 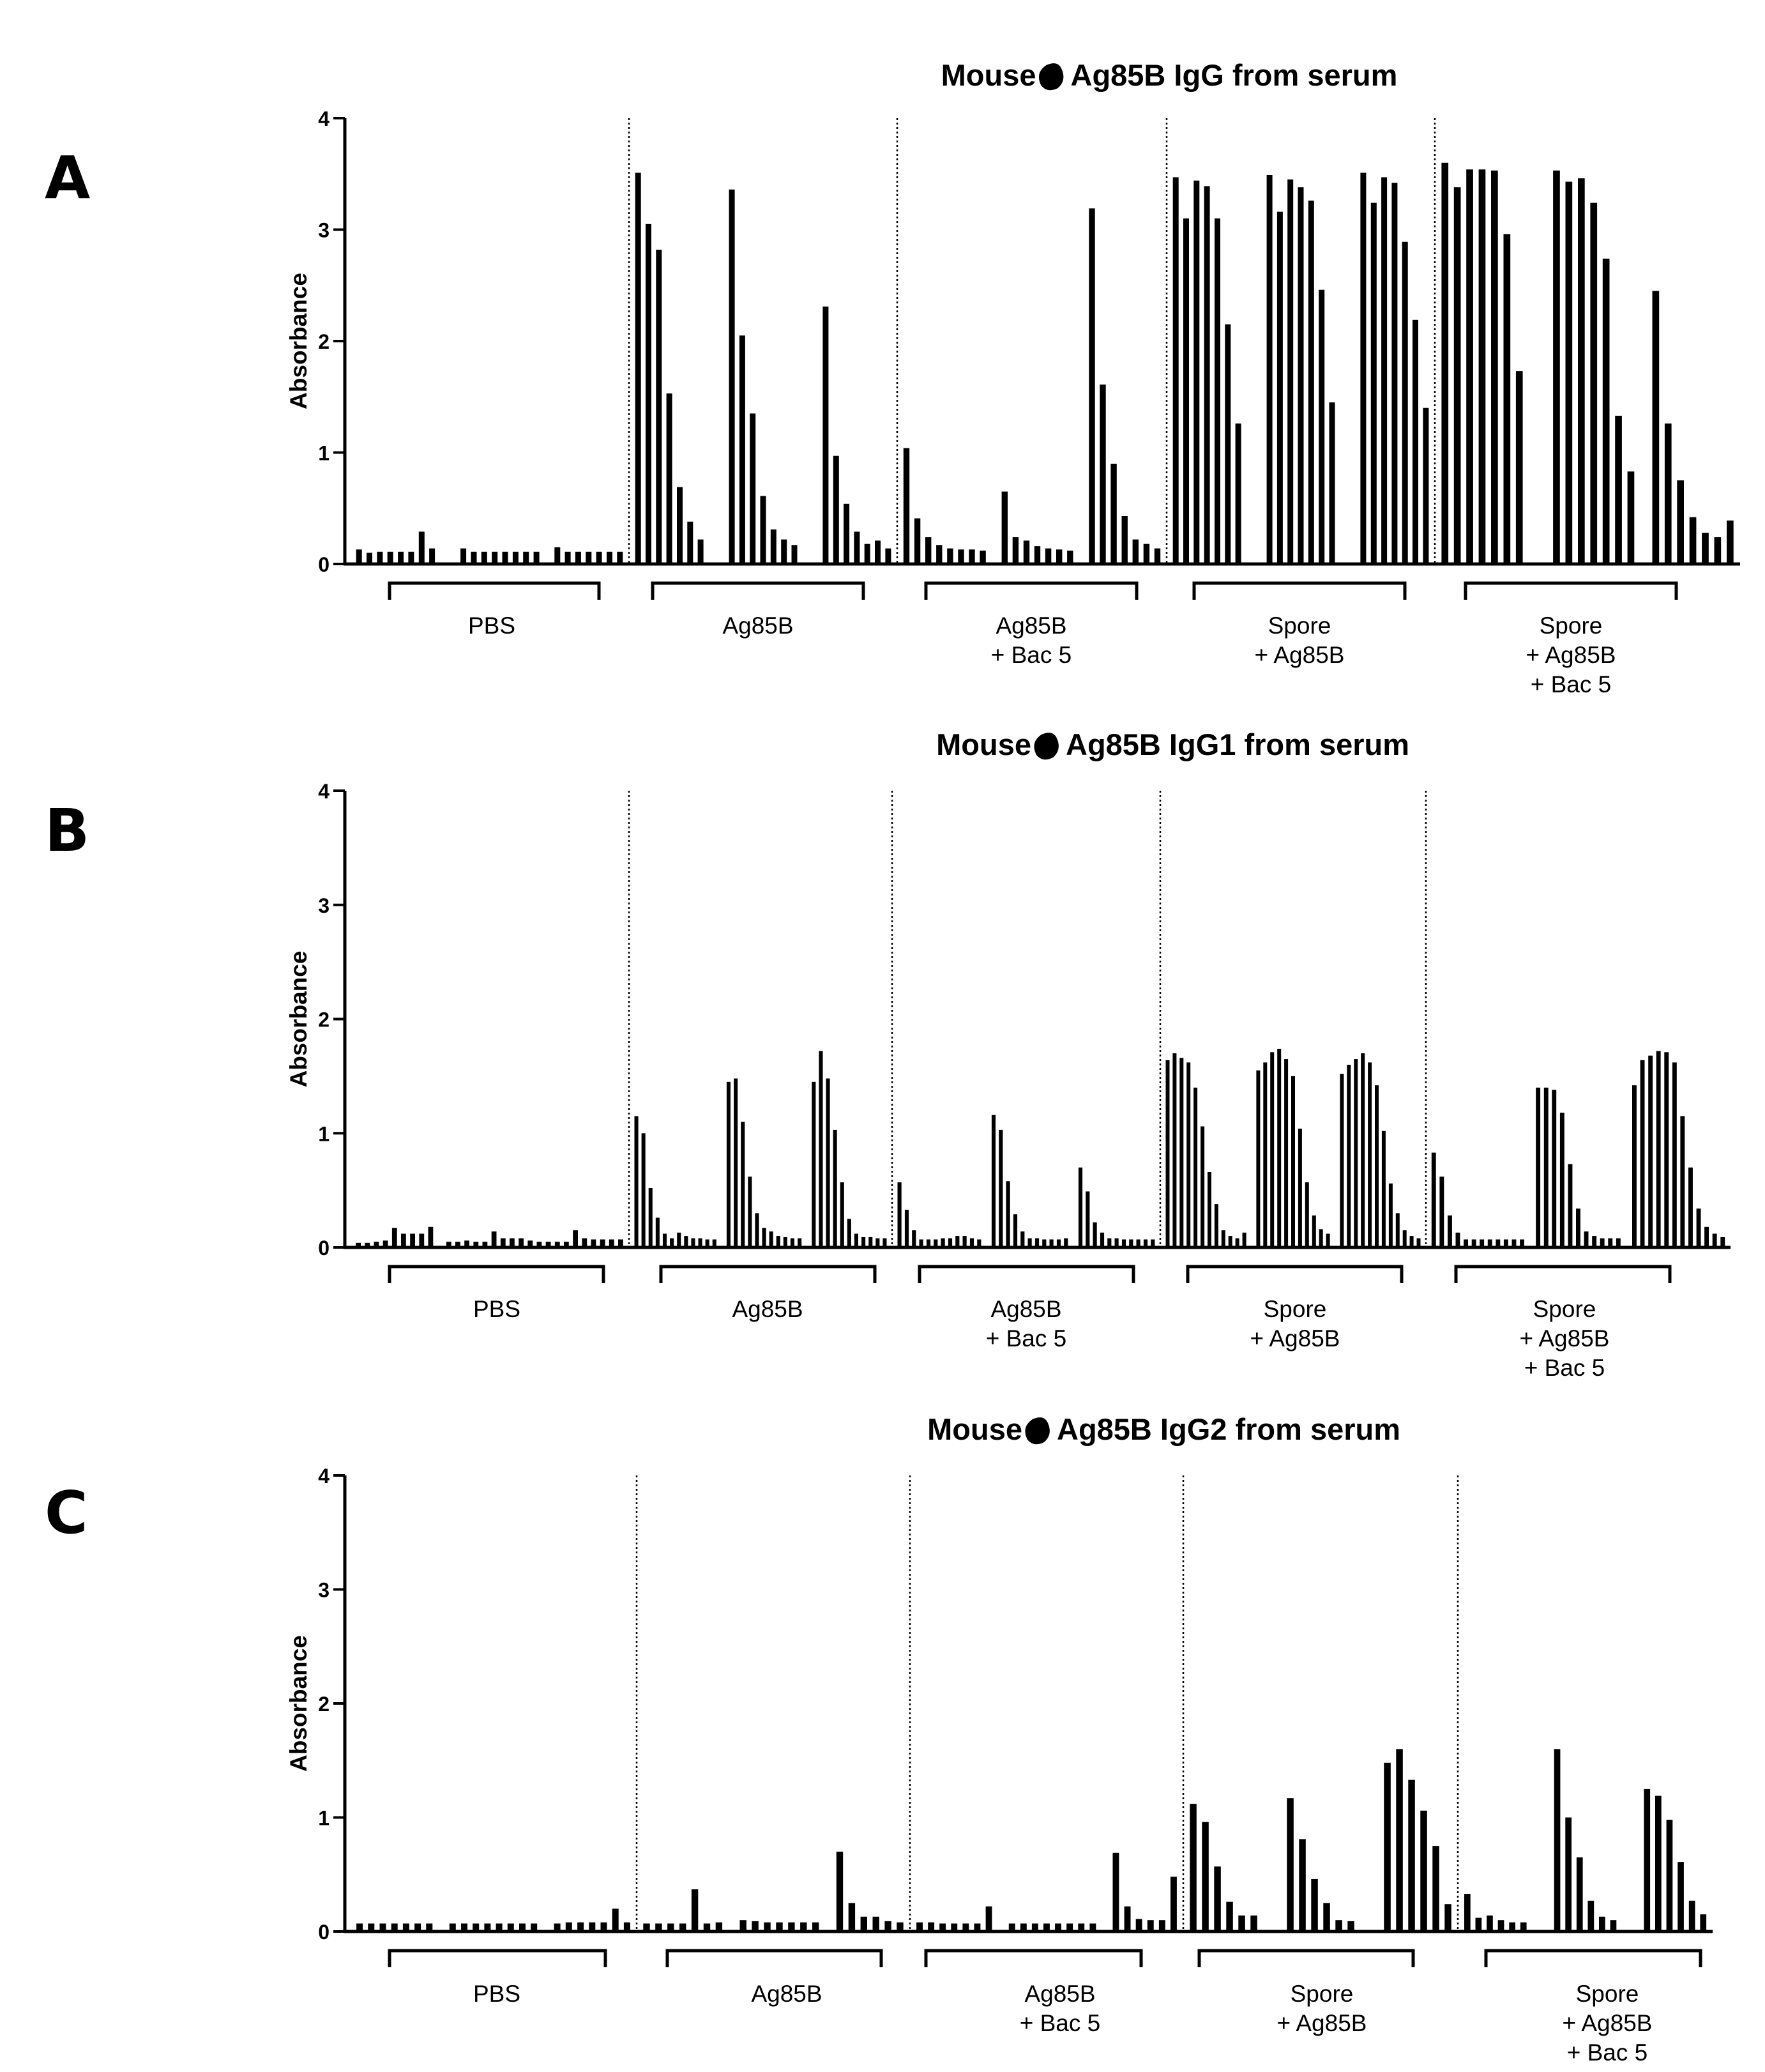 What do you see at coordinates (324, 1248) in the screenshot?
I see `y-tick-label: 0` at bounding box center [324, 1248].